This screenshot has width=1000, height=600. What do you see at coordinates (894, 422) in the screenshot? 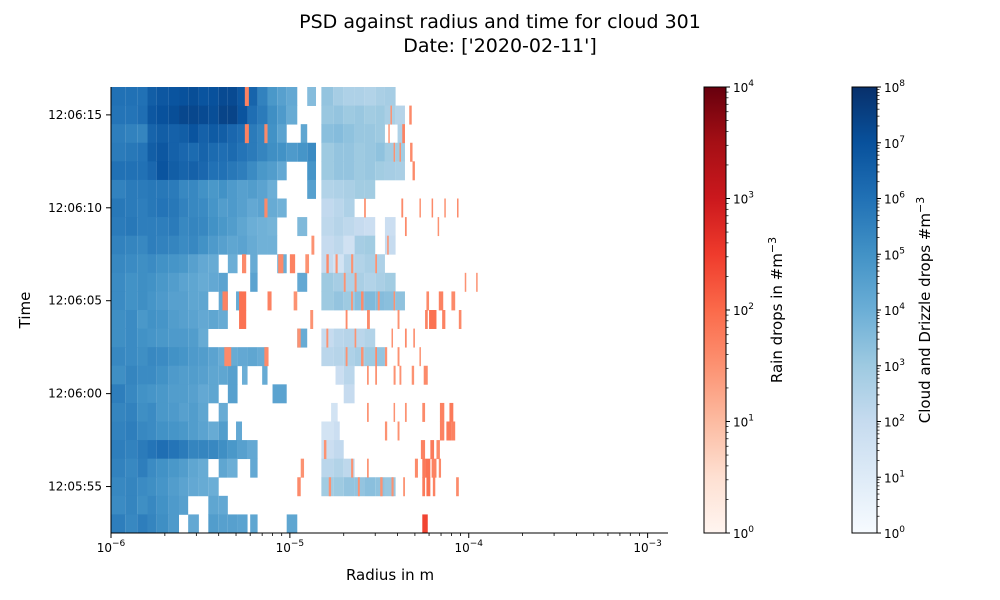
I see `colorbar-tick-label: 10²` at bounding box center [894, 422].